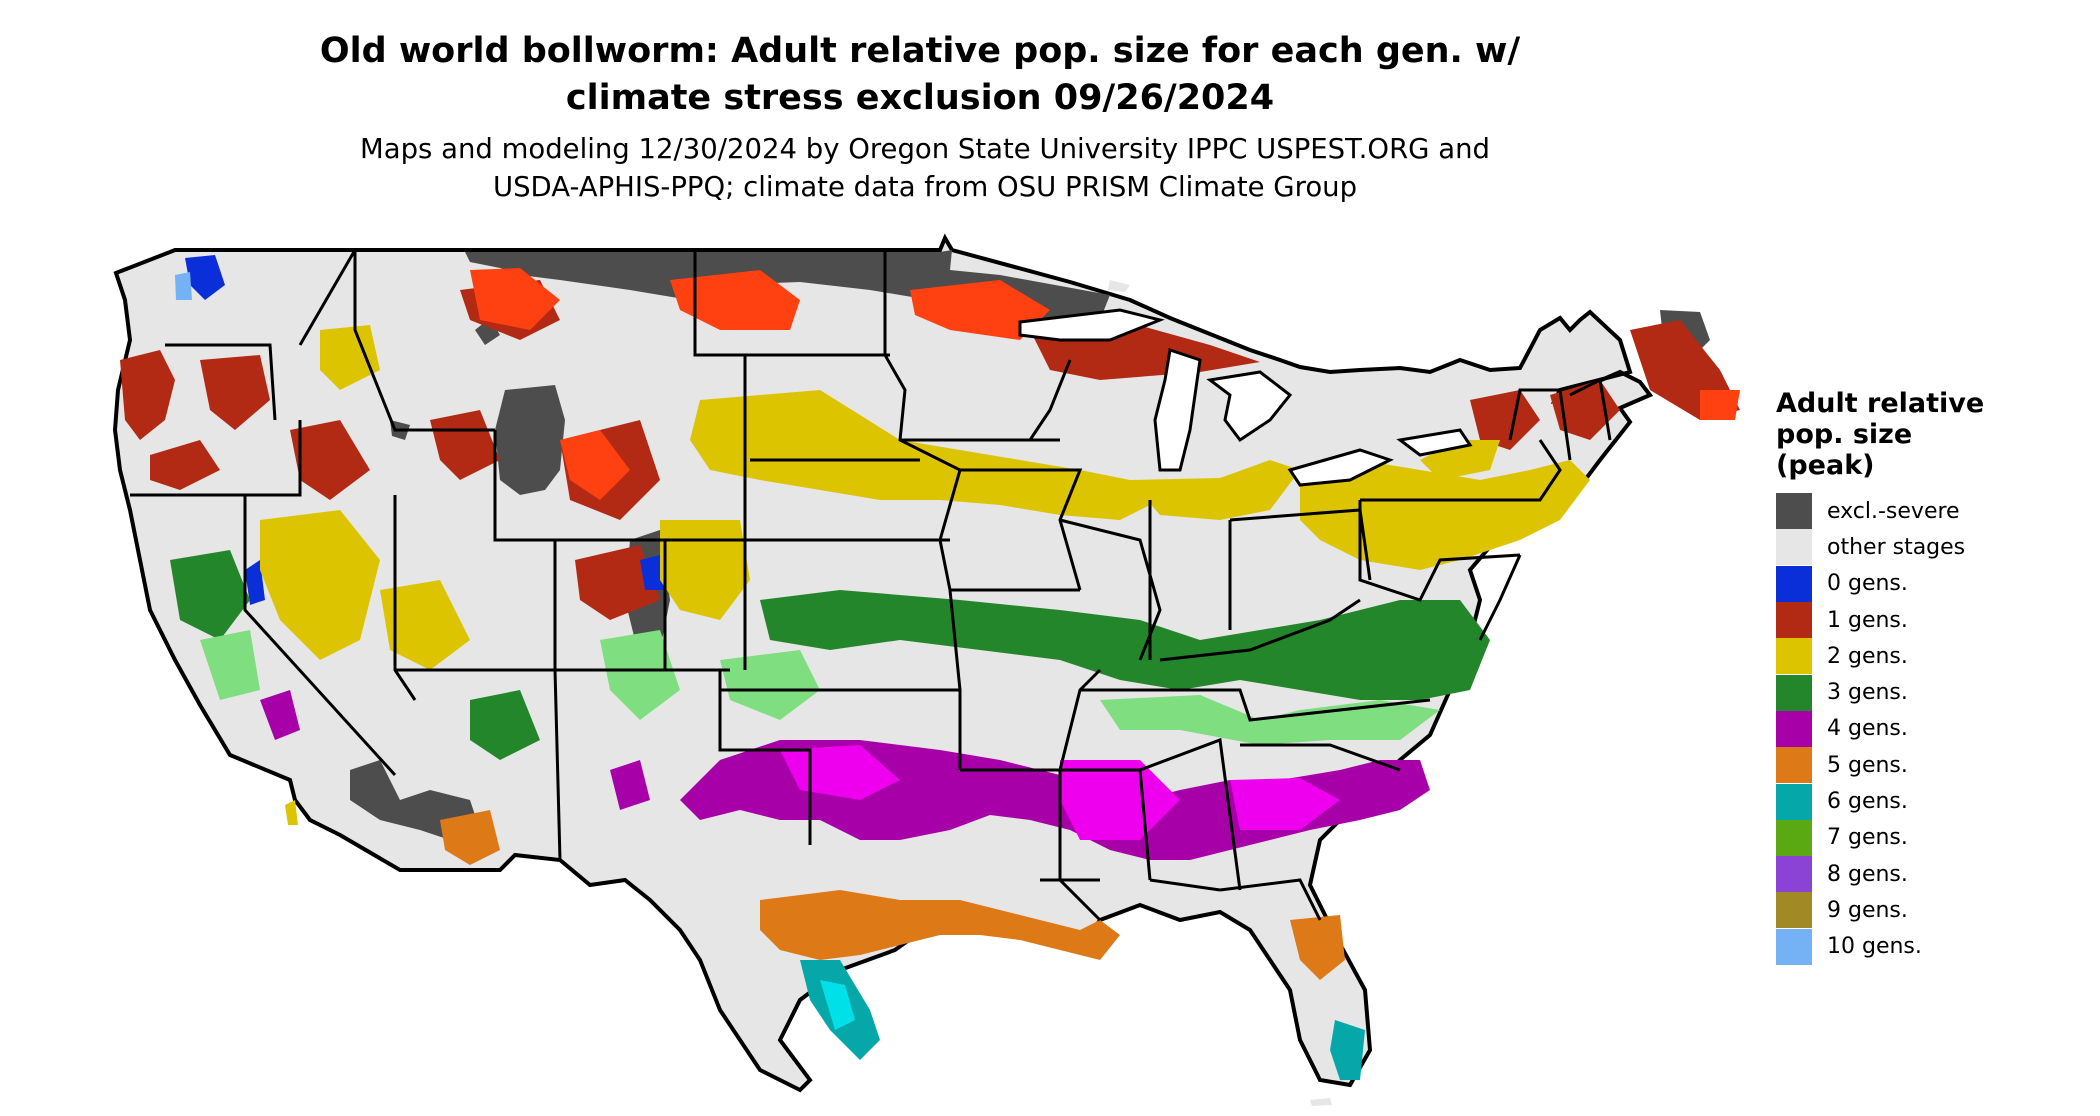 The image size is (2100, 1116). Describe the element at coordinates (425, 430) in the screenshot. I see `gen0-areas` at that location.